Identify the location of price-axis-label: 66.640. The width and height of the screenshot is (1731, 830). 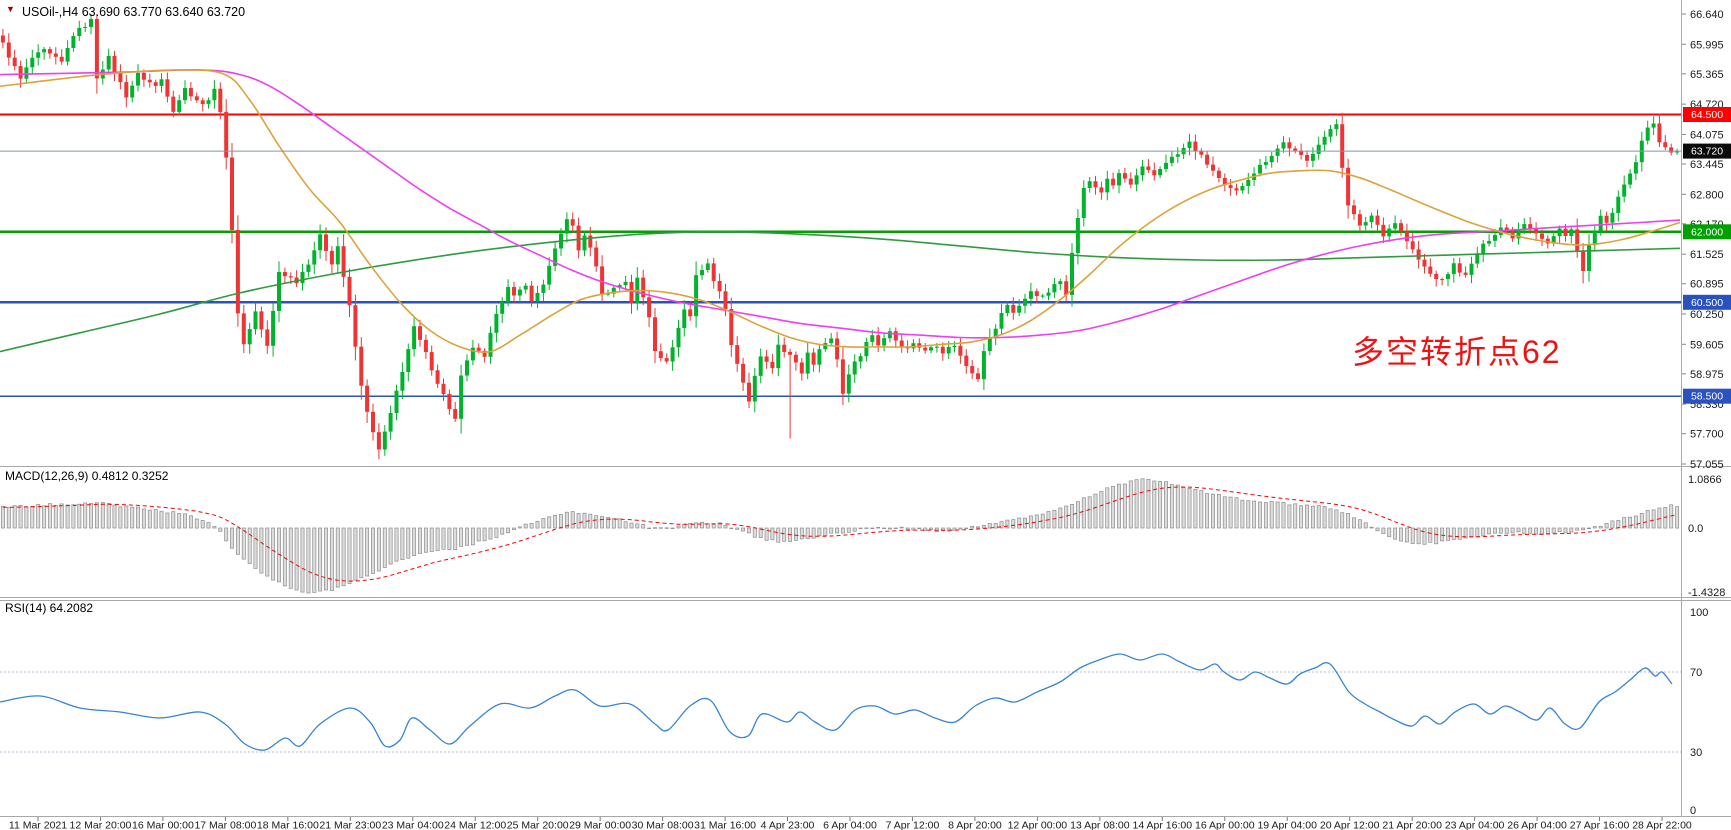
(1707, 15).